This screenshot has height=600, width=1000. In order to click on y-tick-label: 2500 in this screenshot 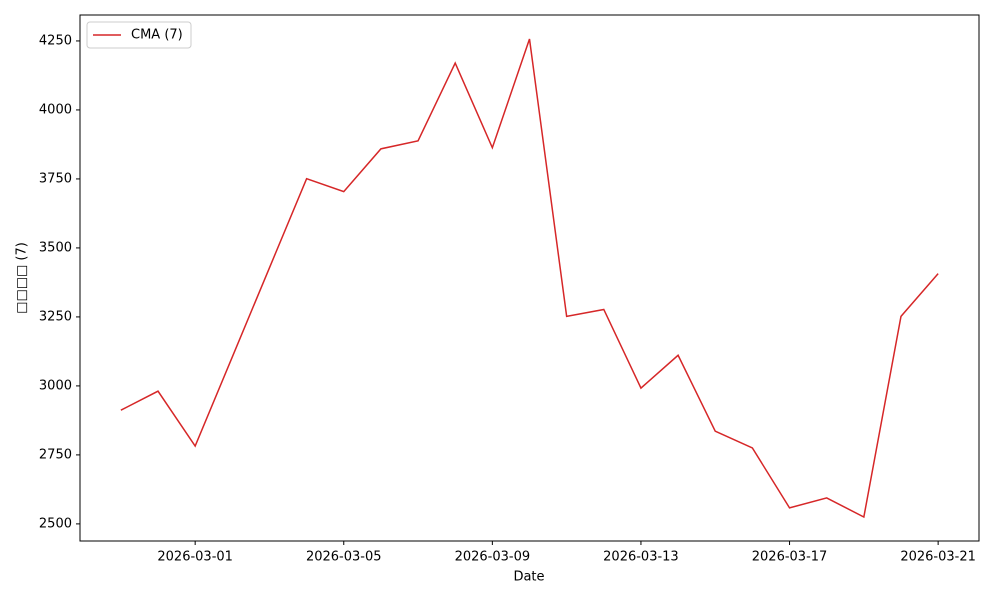, I will do `click(55, 523)`.